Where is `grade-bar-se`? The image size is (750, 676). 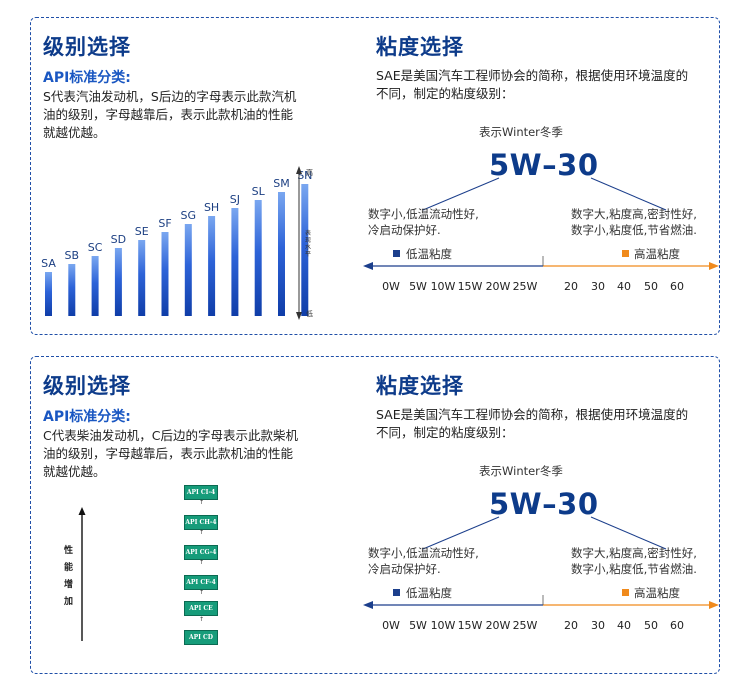
grade-bar-se is located at coordinates (142, 278).